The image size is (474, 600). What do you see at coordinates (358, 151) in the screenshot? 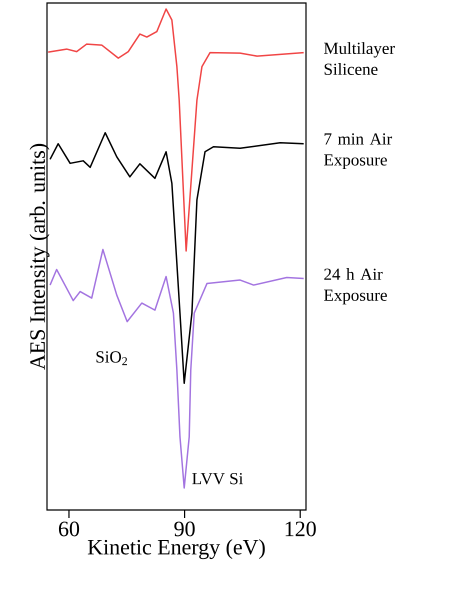
I see `series-label: 7 min Air Exposure` at bounding box center [358, 151].